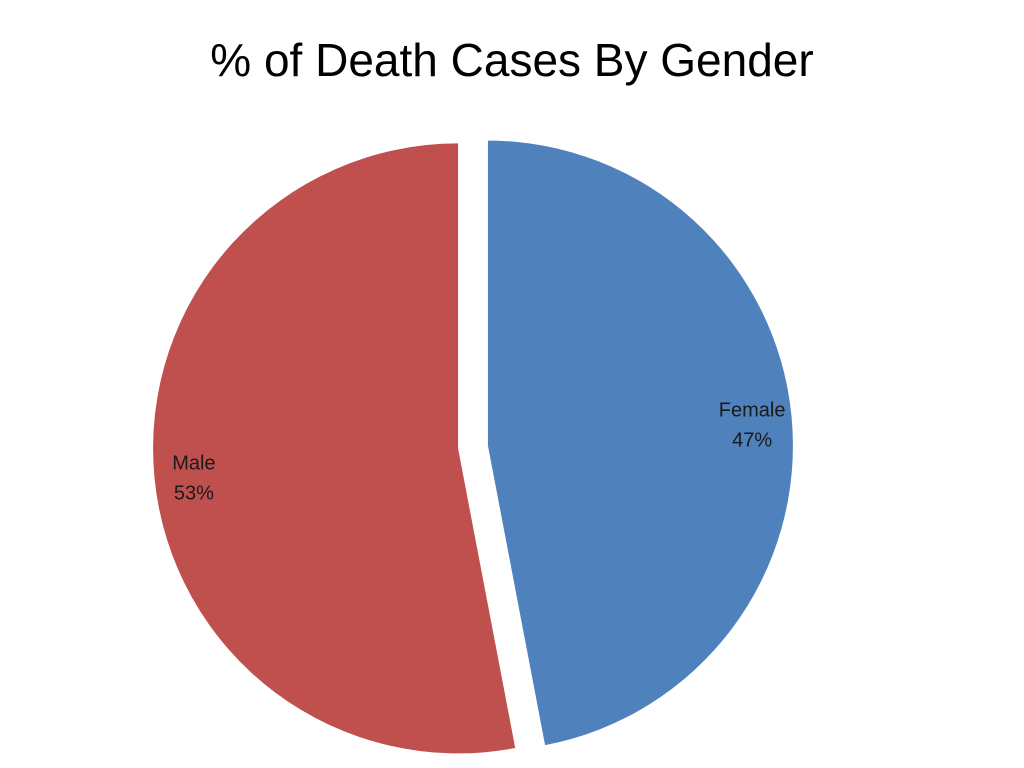 Image resolution: width=1024 pixels, height=768 pixels. I want to click on slice-label-female: Female, so click(752, 411).